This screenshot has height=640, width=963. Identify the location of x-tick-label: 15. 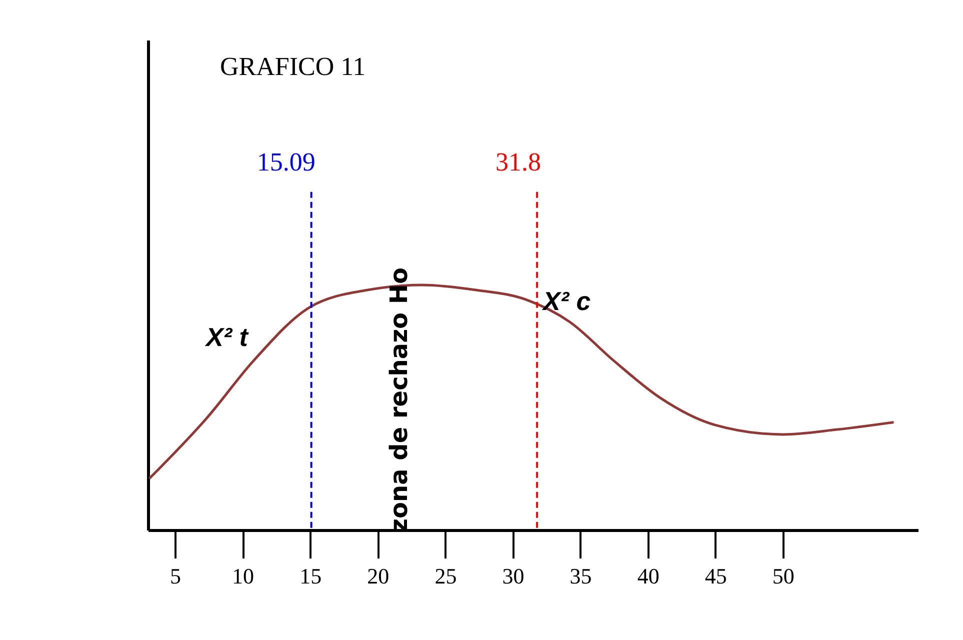
(311, 576).